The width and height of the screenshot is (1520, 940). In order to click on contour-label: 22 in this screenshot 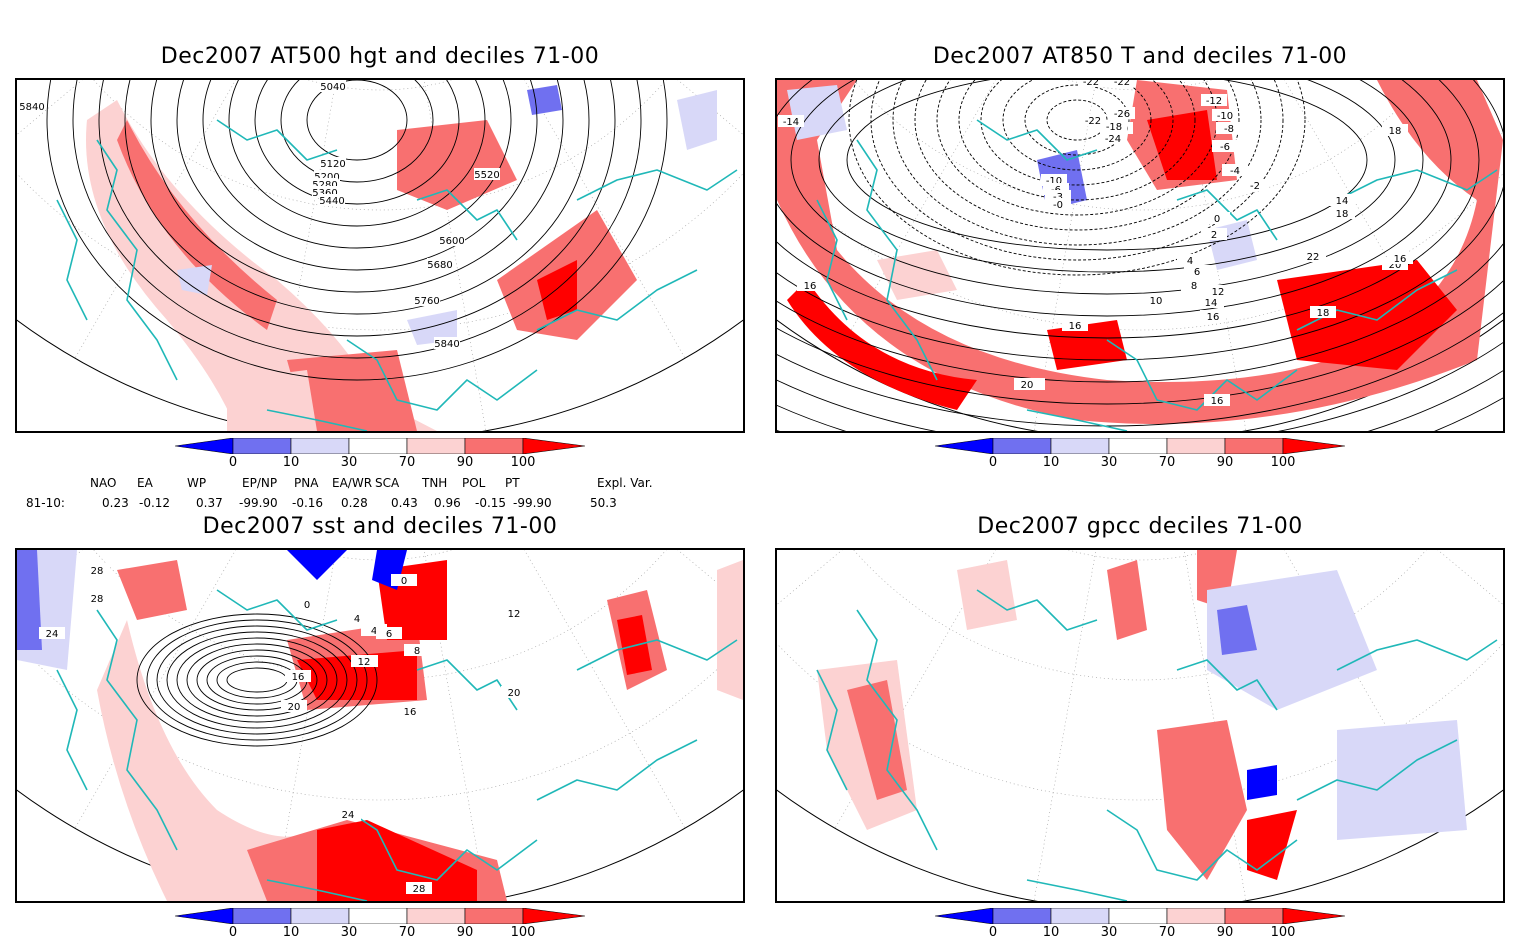, I will do `click(1313, 257)`.